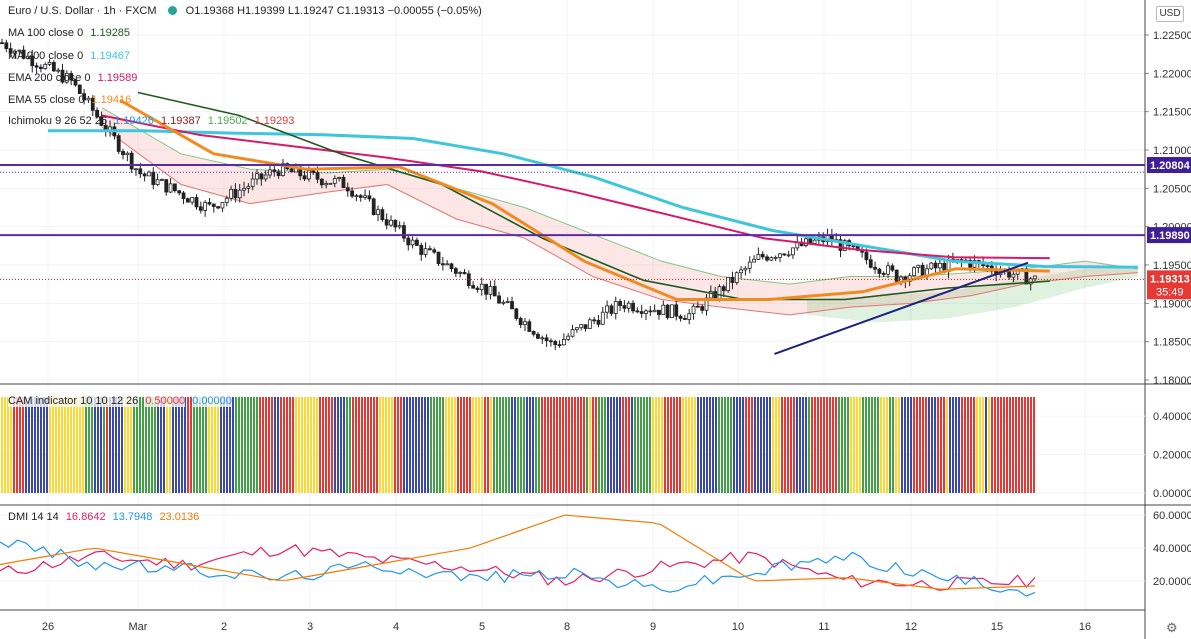 The image size is (1191, 639). Describe the element at coordinates (33, 517) in the screenshot. I see `dmi-label: DMI 14 14` at that location.